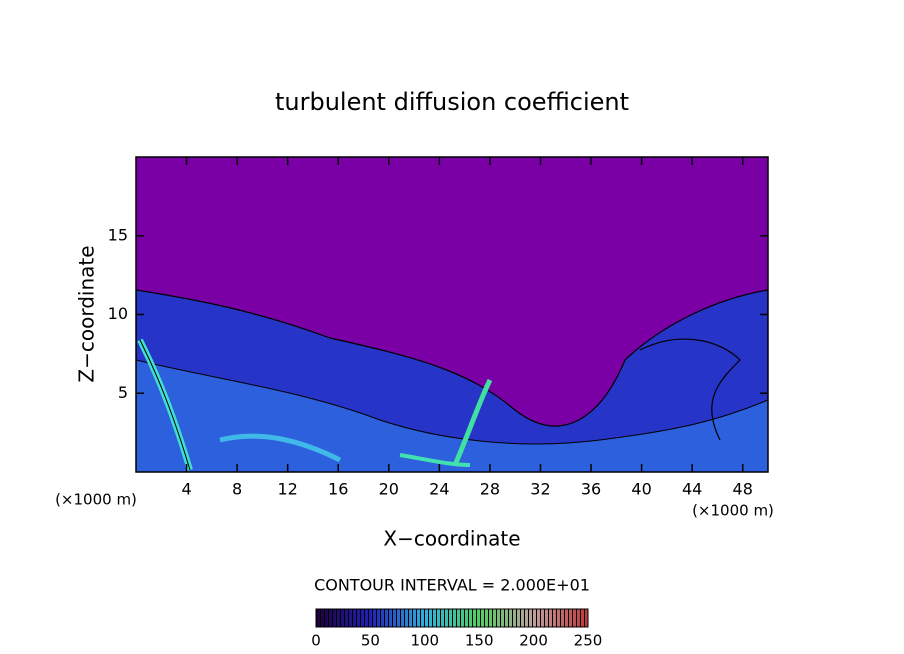  What do you see at coordinates (389, 489) in the screenshot?
I see `x-tick-label: 20` at bounding box center [389, 489].